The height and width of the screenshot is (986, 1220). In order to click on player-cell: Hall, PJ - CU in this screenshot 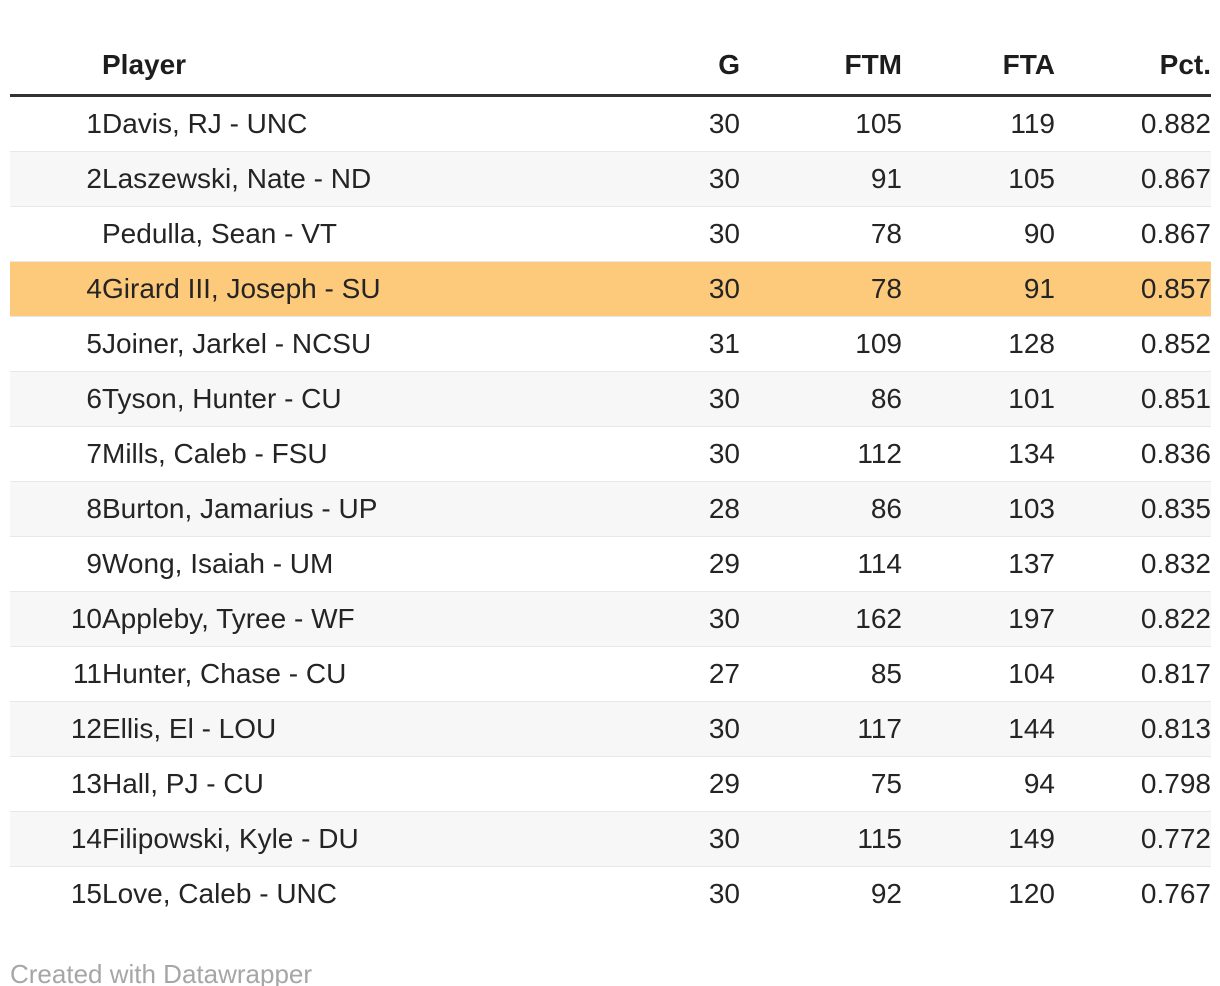, I will do `click(341, 784)`.